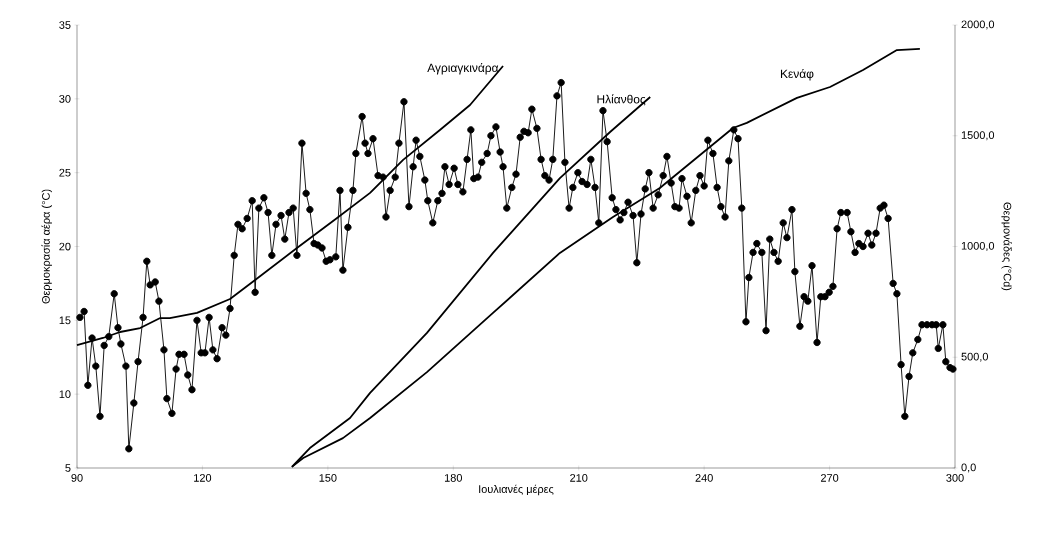  Describe the element at coordinates (968, 468) in the screenshot. I see `y2-tick-label: 0,0` at that location.